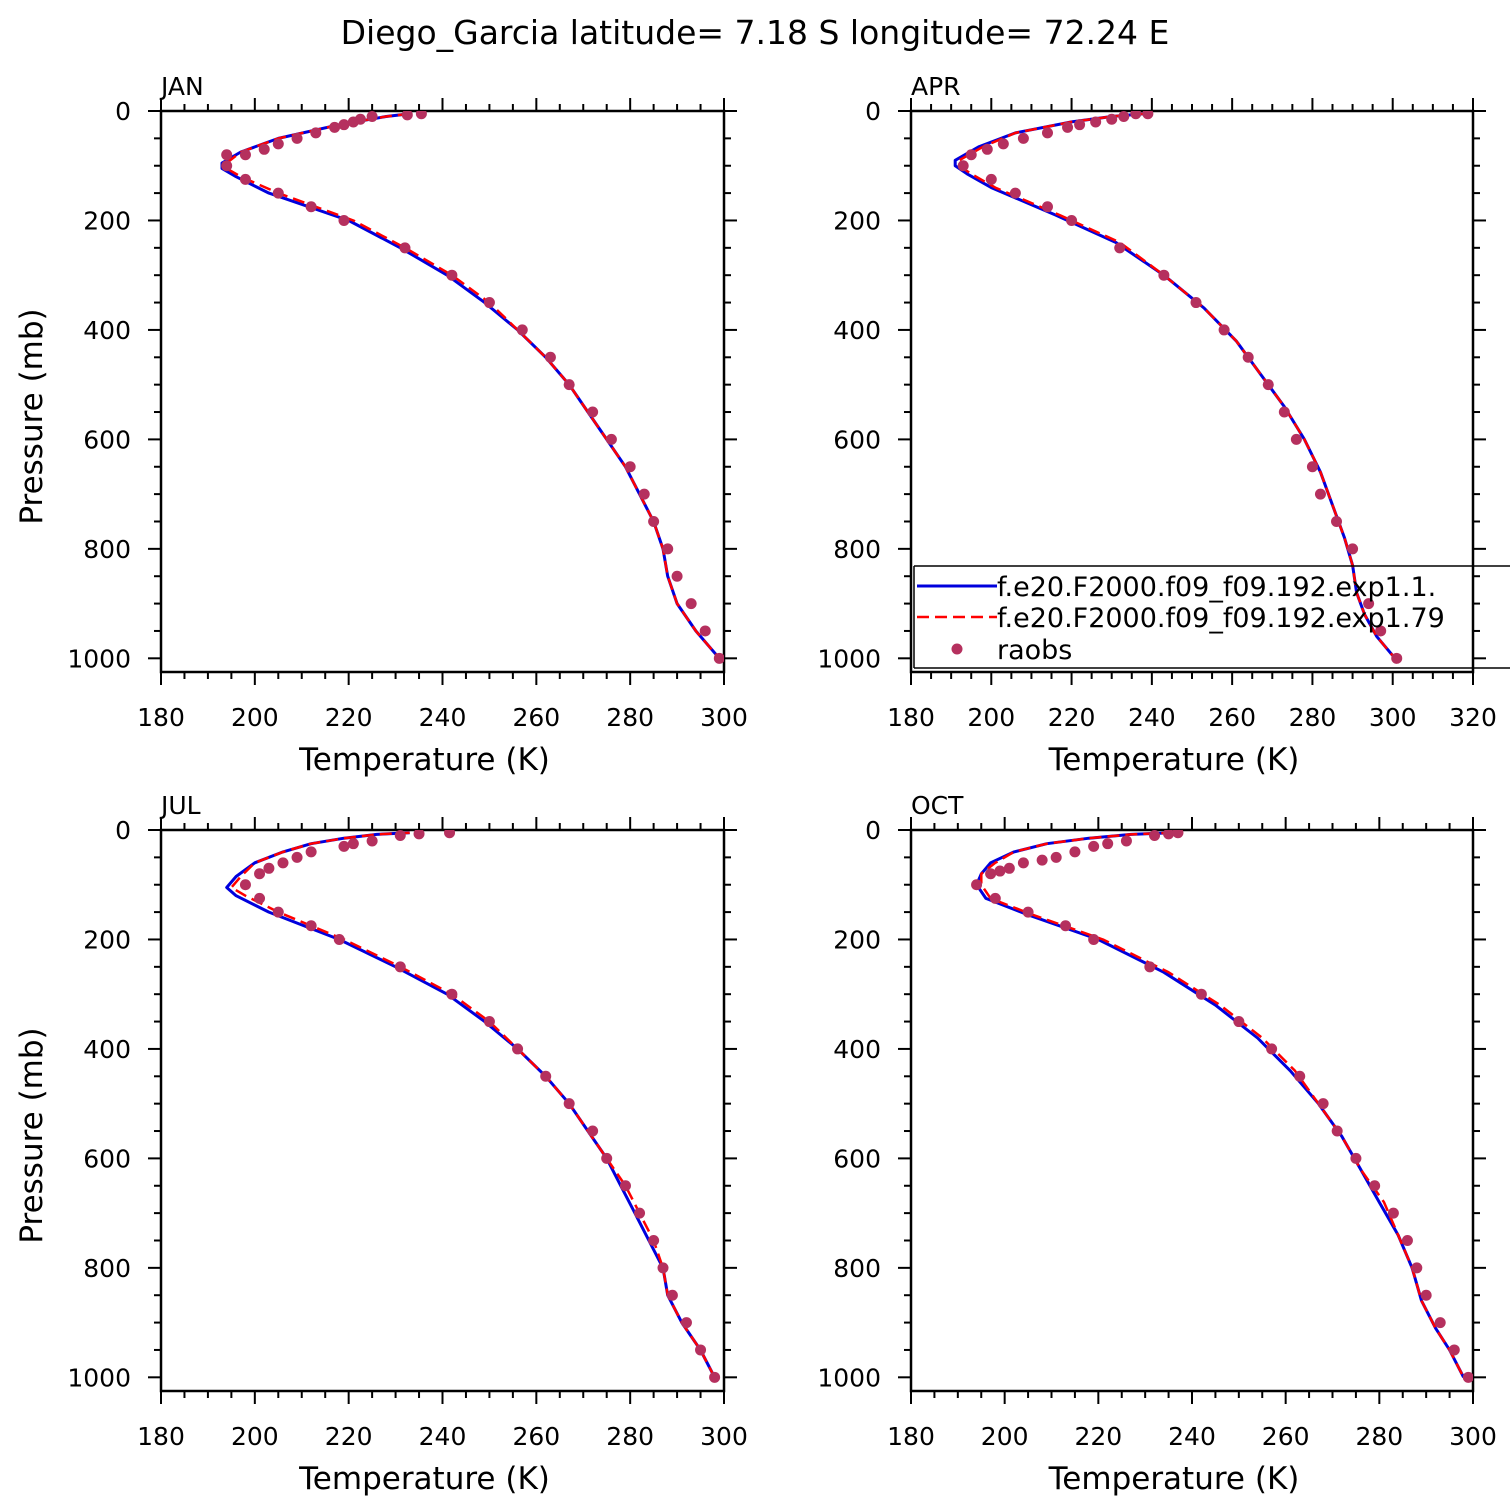  Describe the element at coordinates (991, 717) in the screenshot. I see `x-tick-label: 200` at that location.